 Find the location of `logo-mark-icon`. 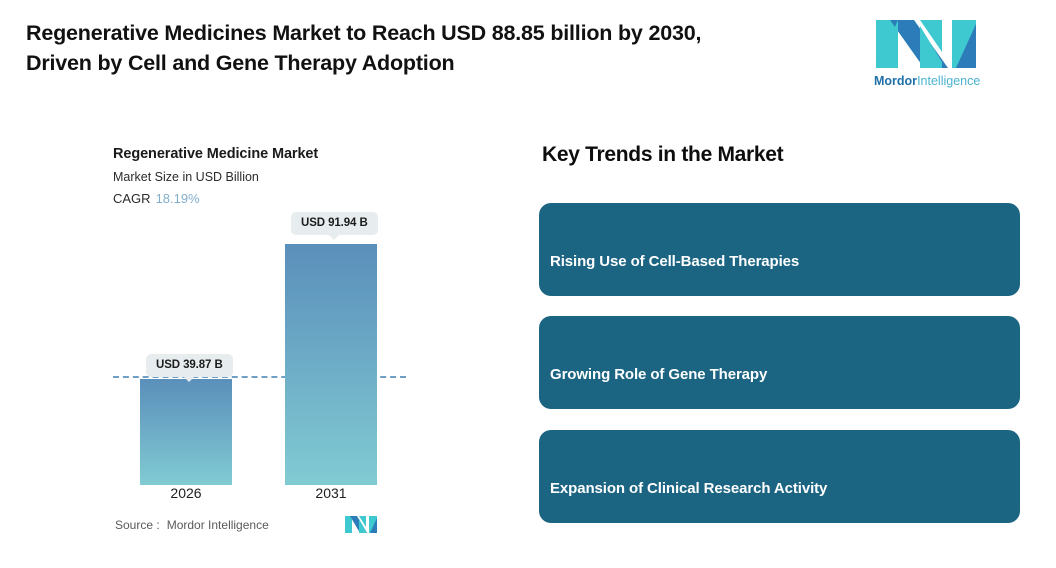

logo-mark-icon is located at coordinates (926, 44).